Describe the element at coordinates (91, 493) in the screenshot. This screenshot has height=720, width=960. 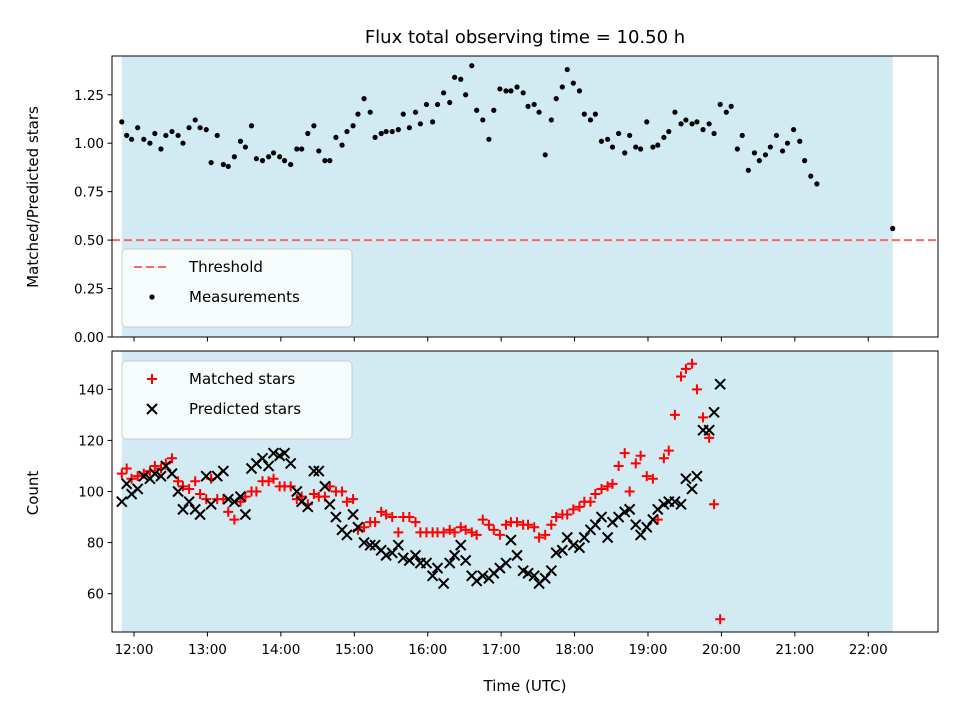
I see `bottom-y-tick-label: 100` at that location.